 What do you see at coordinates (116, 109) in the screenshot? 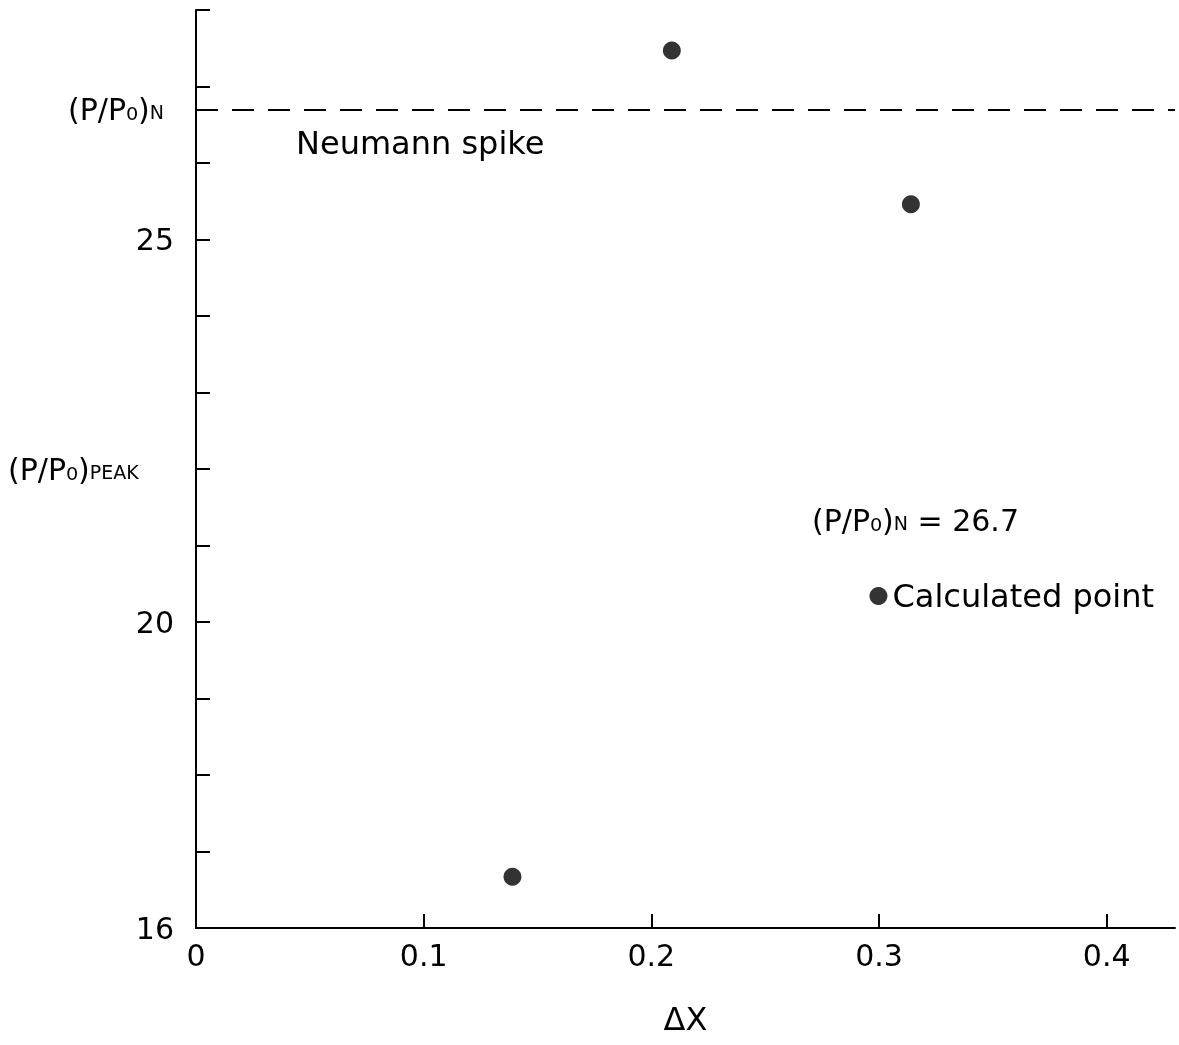
I see `text: (P/P₀)N` at bounding box center [116, 109].